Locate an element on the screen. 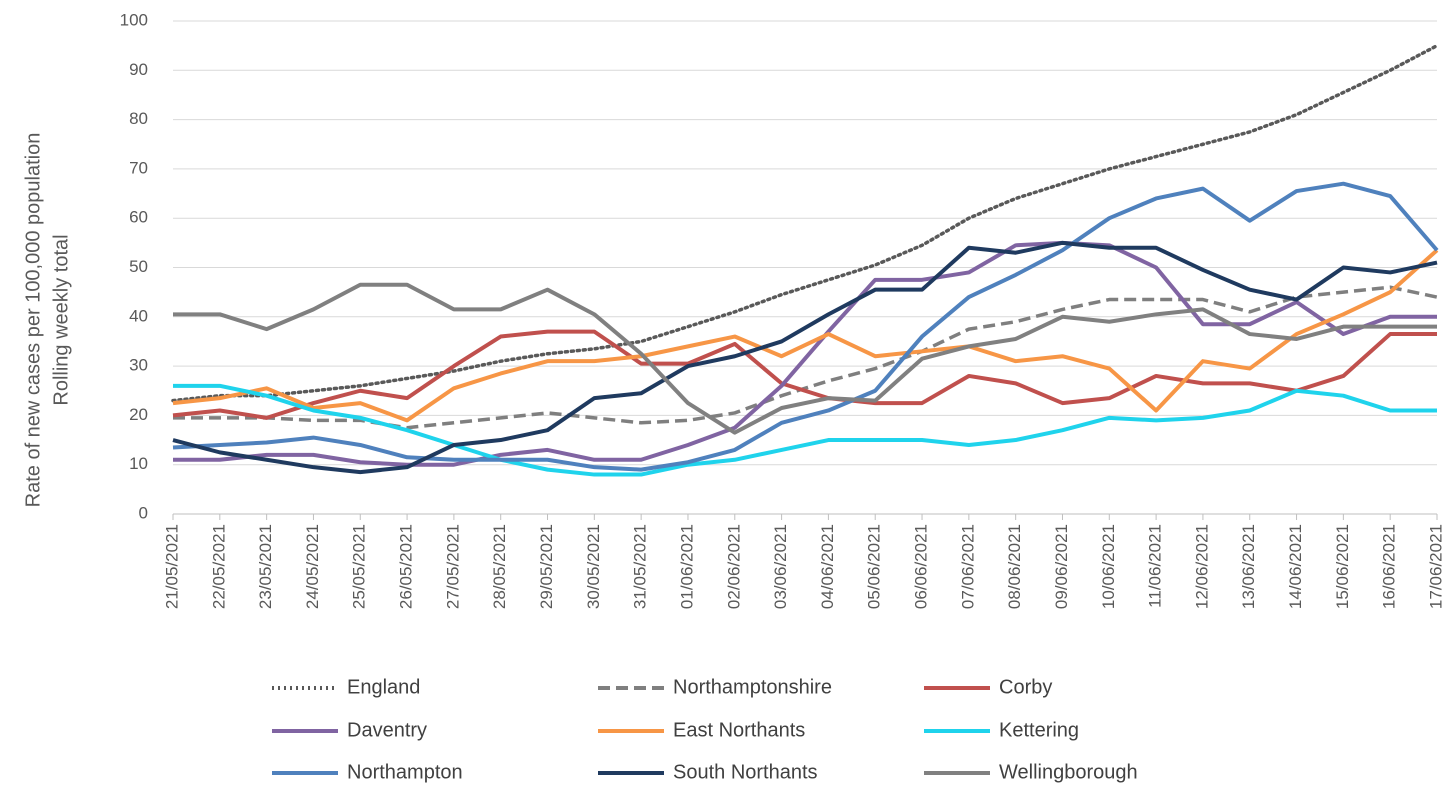 Image resolution: width=1445 pixels, height=787 pixels. y-tick-label: 0 is located at coordinates (143, 512).